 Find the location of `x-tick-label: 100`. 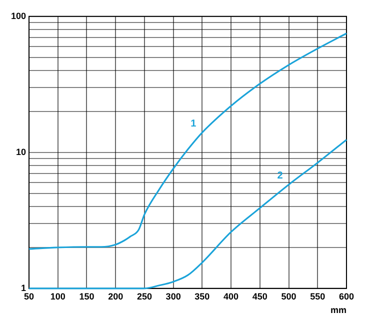

x-tick-label: 100 is located at coordinates (58, 296).